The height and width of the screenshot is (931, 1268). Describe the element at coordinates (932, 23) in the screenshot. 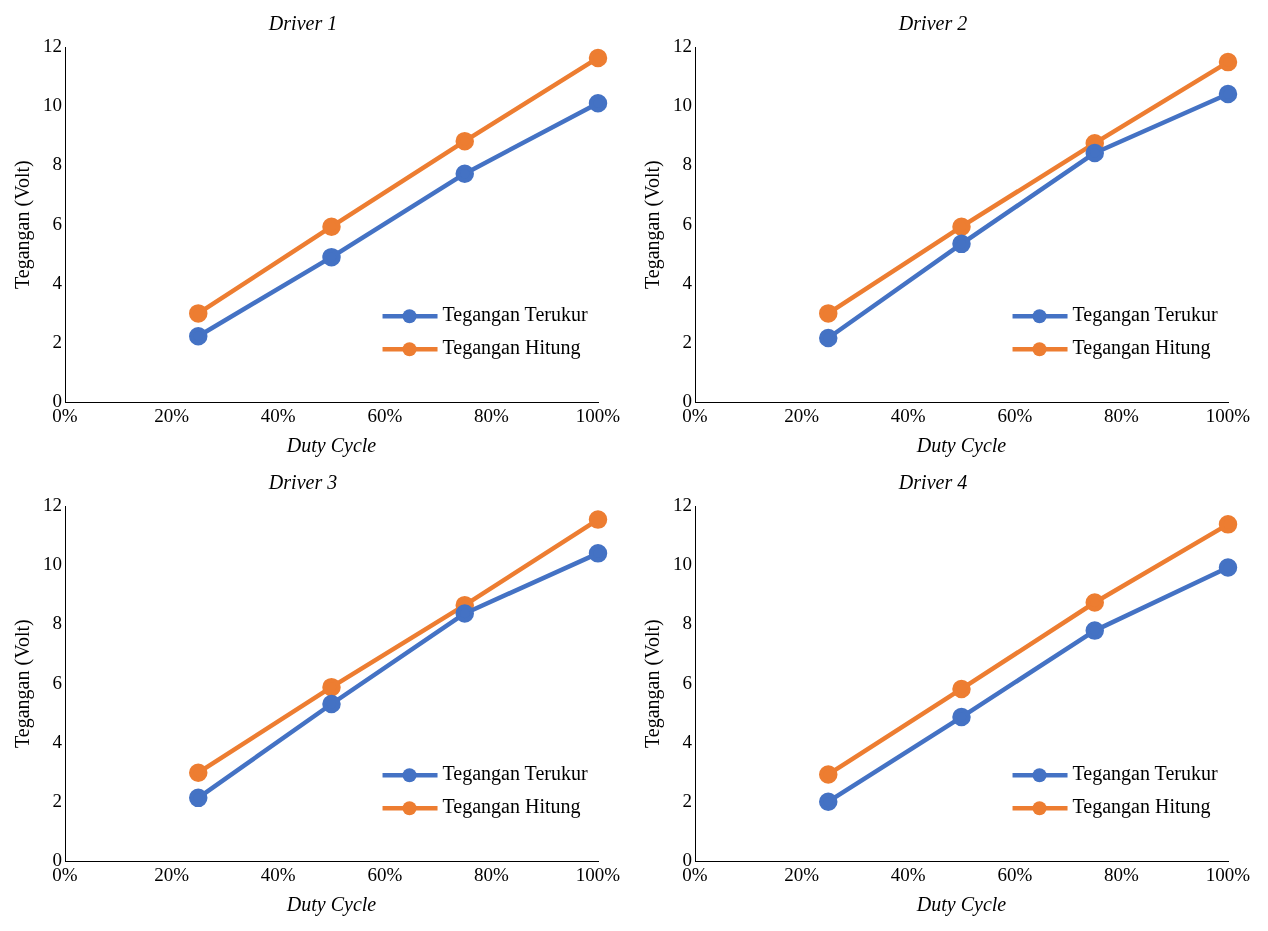

I see `chart-title: Driver 2` at that location.